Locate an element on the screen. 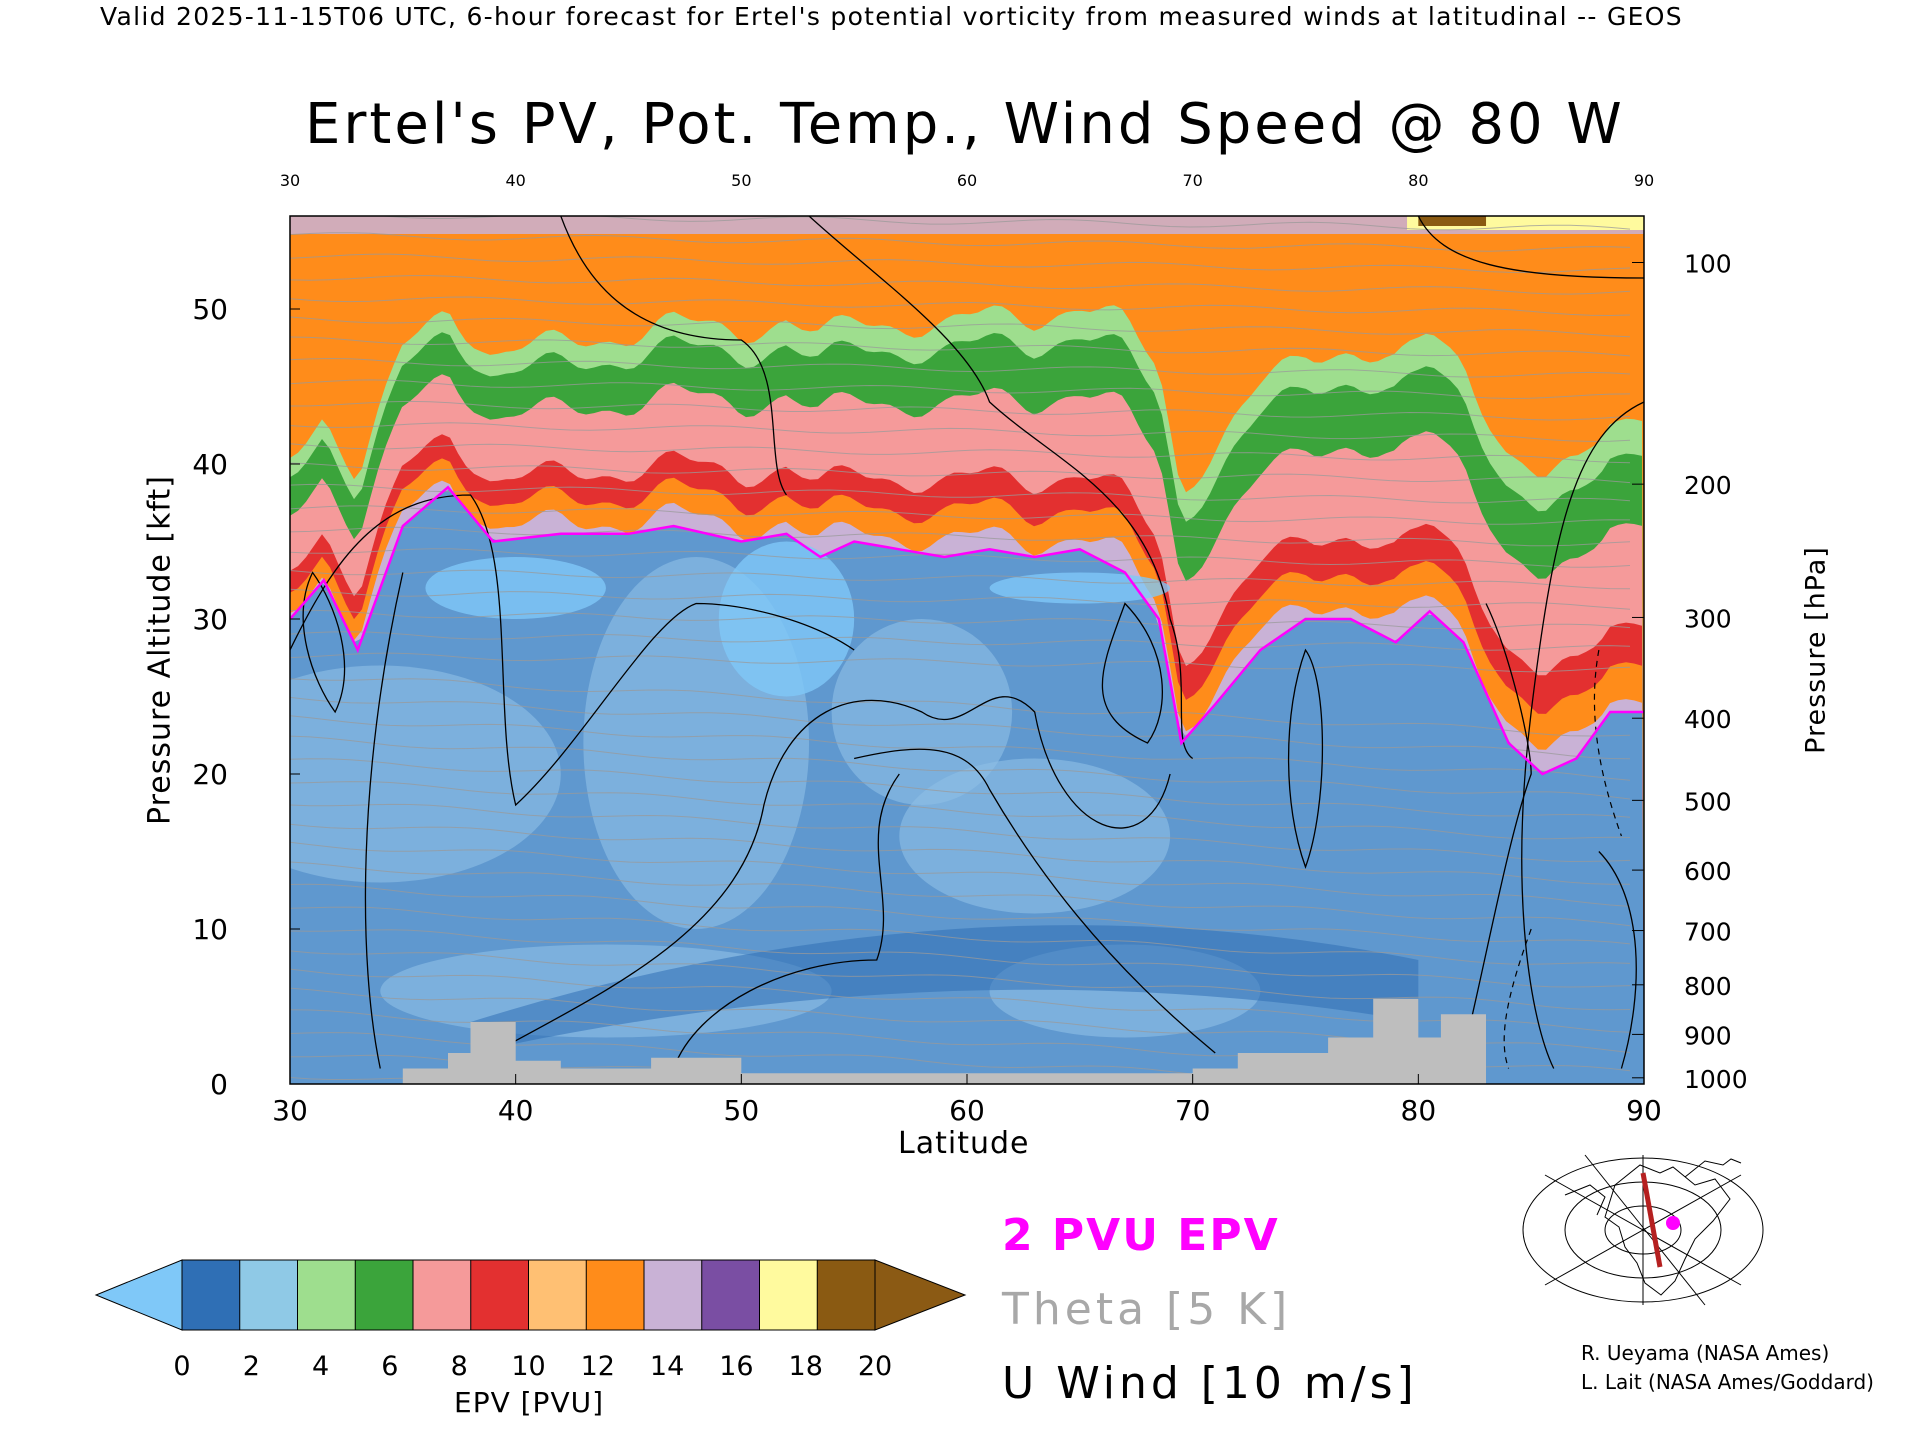 The image size is (1920, 1440). colorbar-tick-label: 18 is located at coordinates (806, 1366).